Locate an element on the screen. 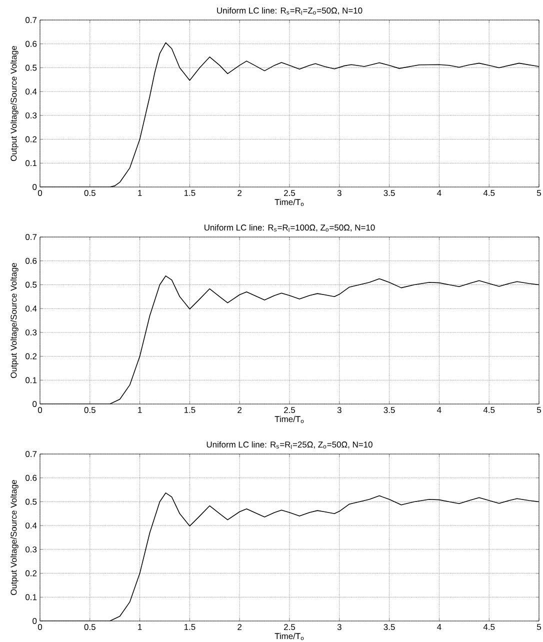 Image resolution: width=543 pixels, height=642 pixels. chart-title: Uniform LC line: R$_{s}$=R$_{l}$=Z$_{o}$=50Ω, N=10 is located at coordinates (289, 11).